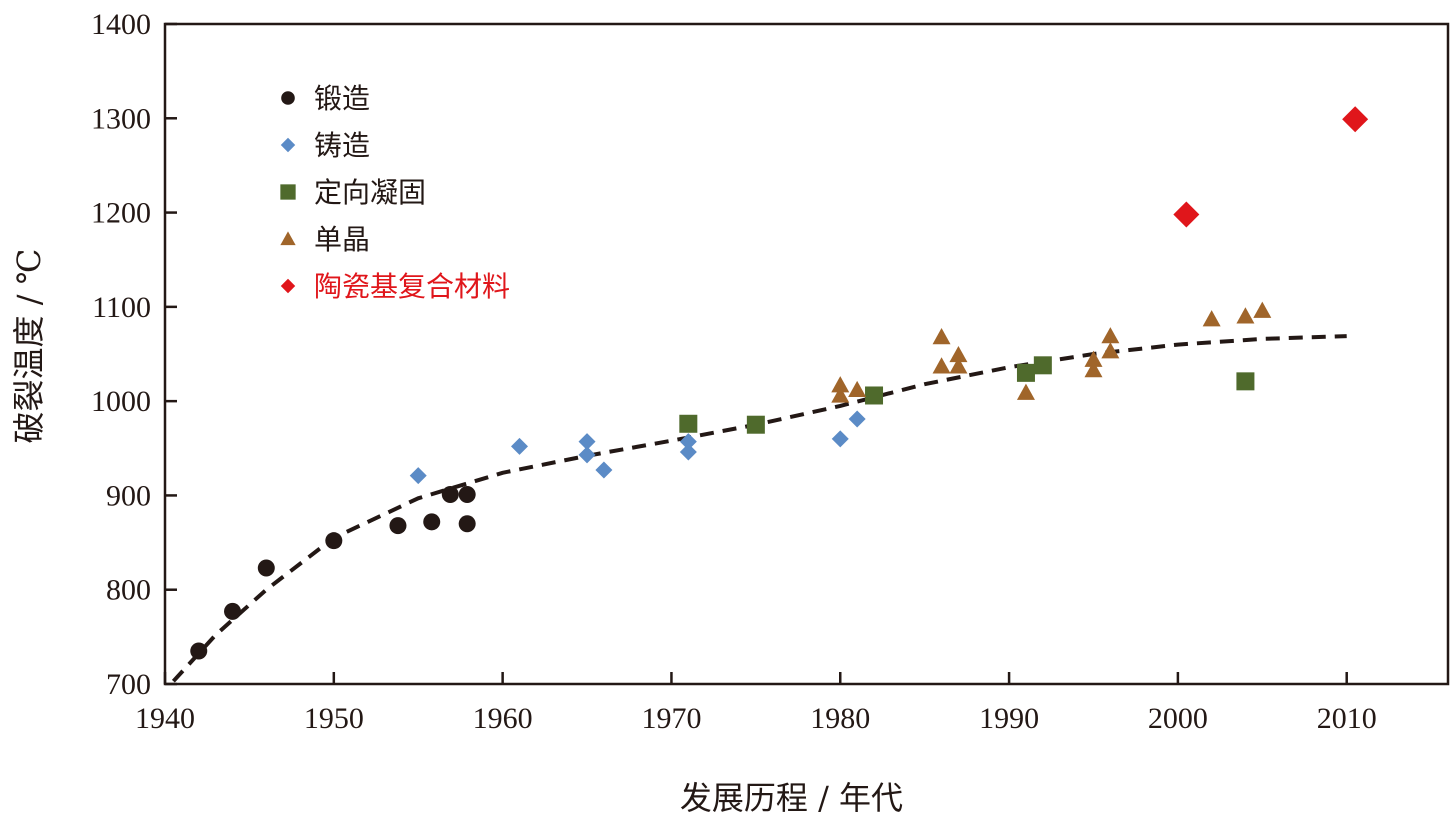 The width and height of the screenshot is (1454, 819). Describe the element at coordinates (791, 798) in the screenshot. I see `x-axis-title: 发展历程 / 年代` at that location.